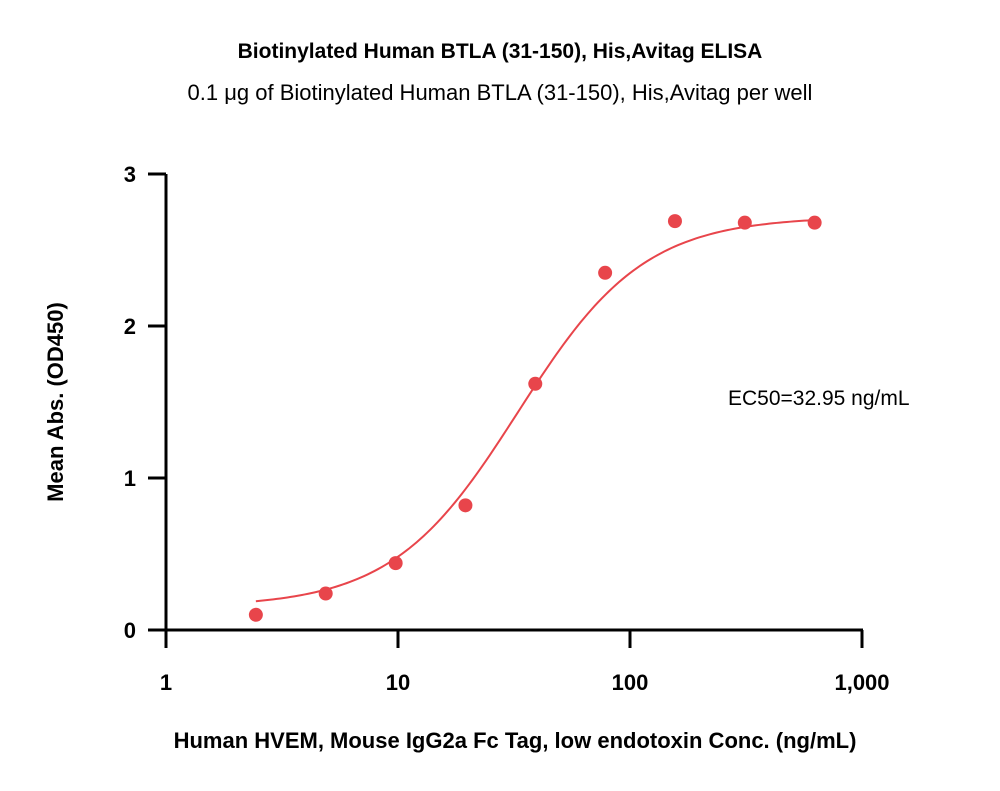 This screenshot has height=791, width=1000. I want to click on y-axis-label: Mean Abs. (OD450), so click(55, 402).